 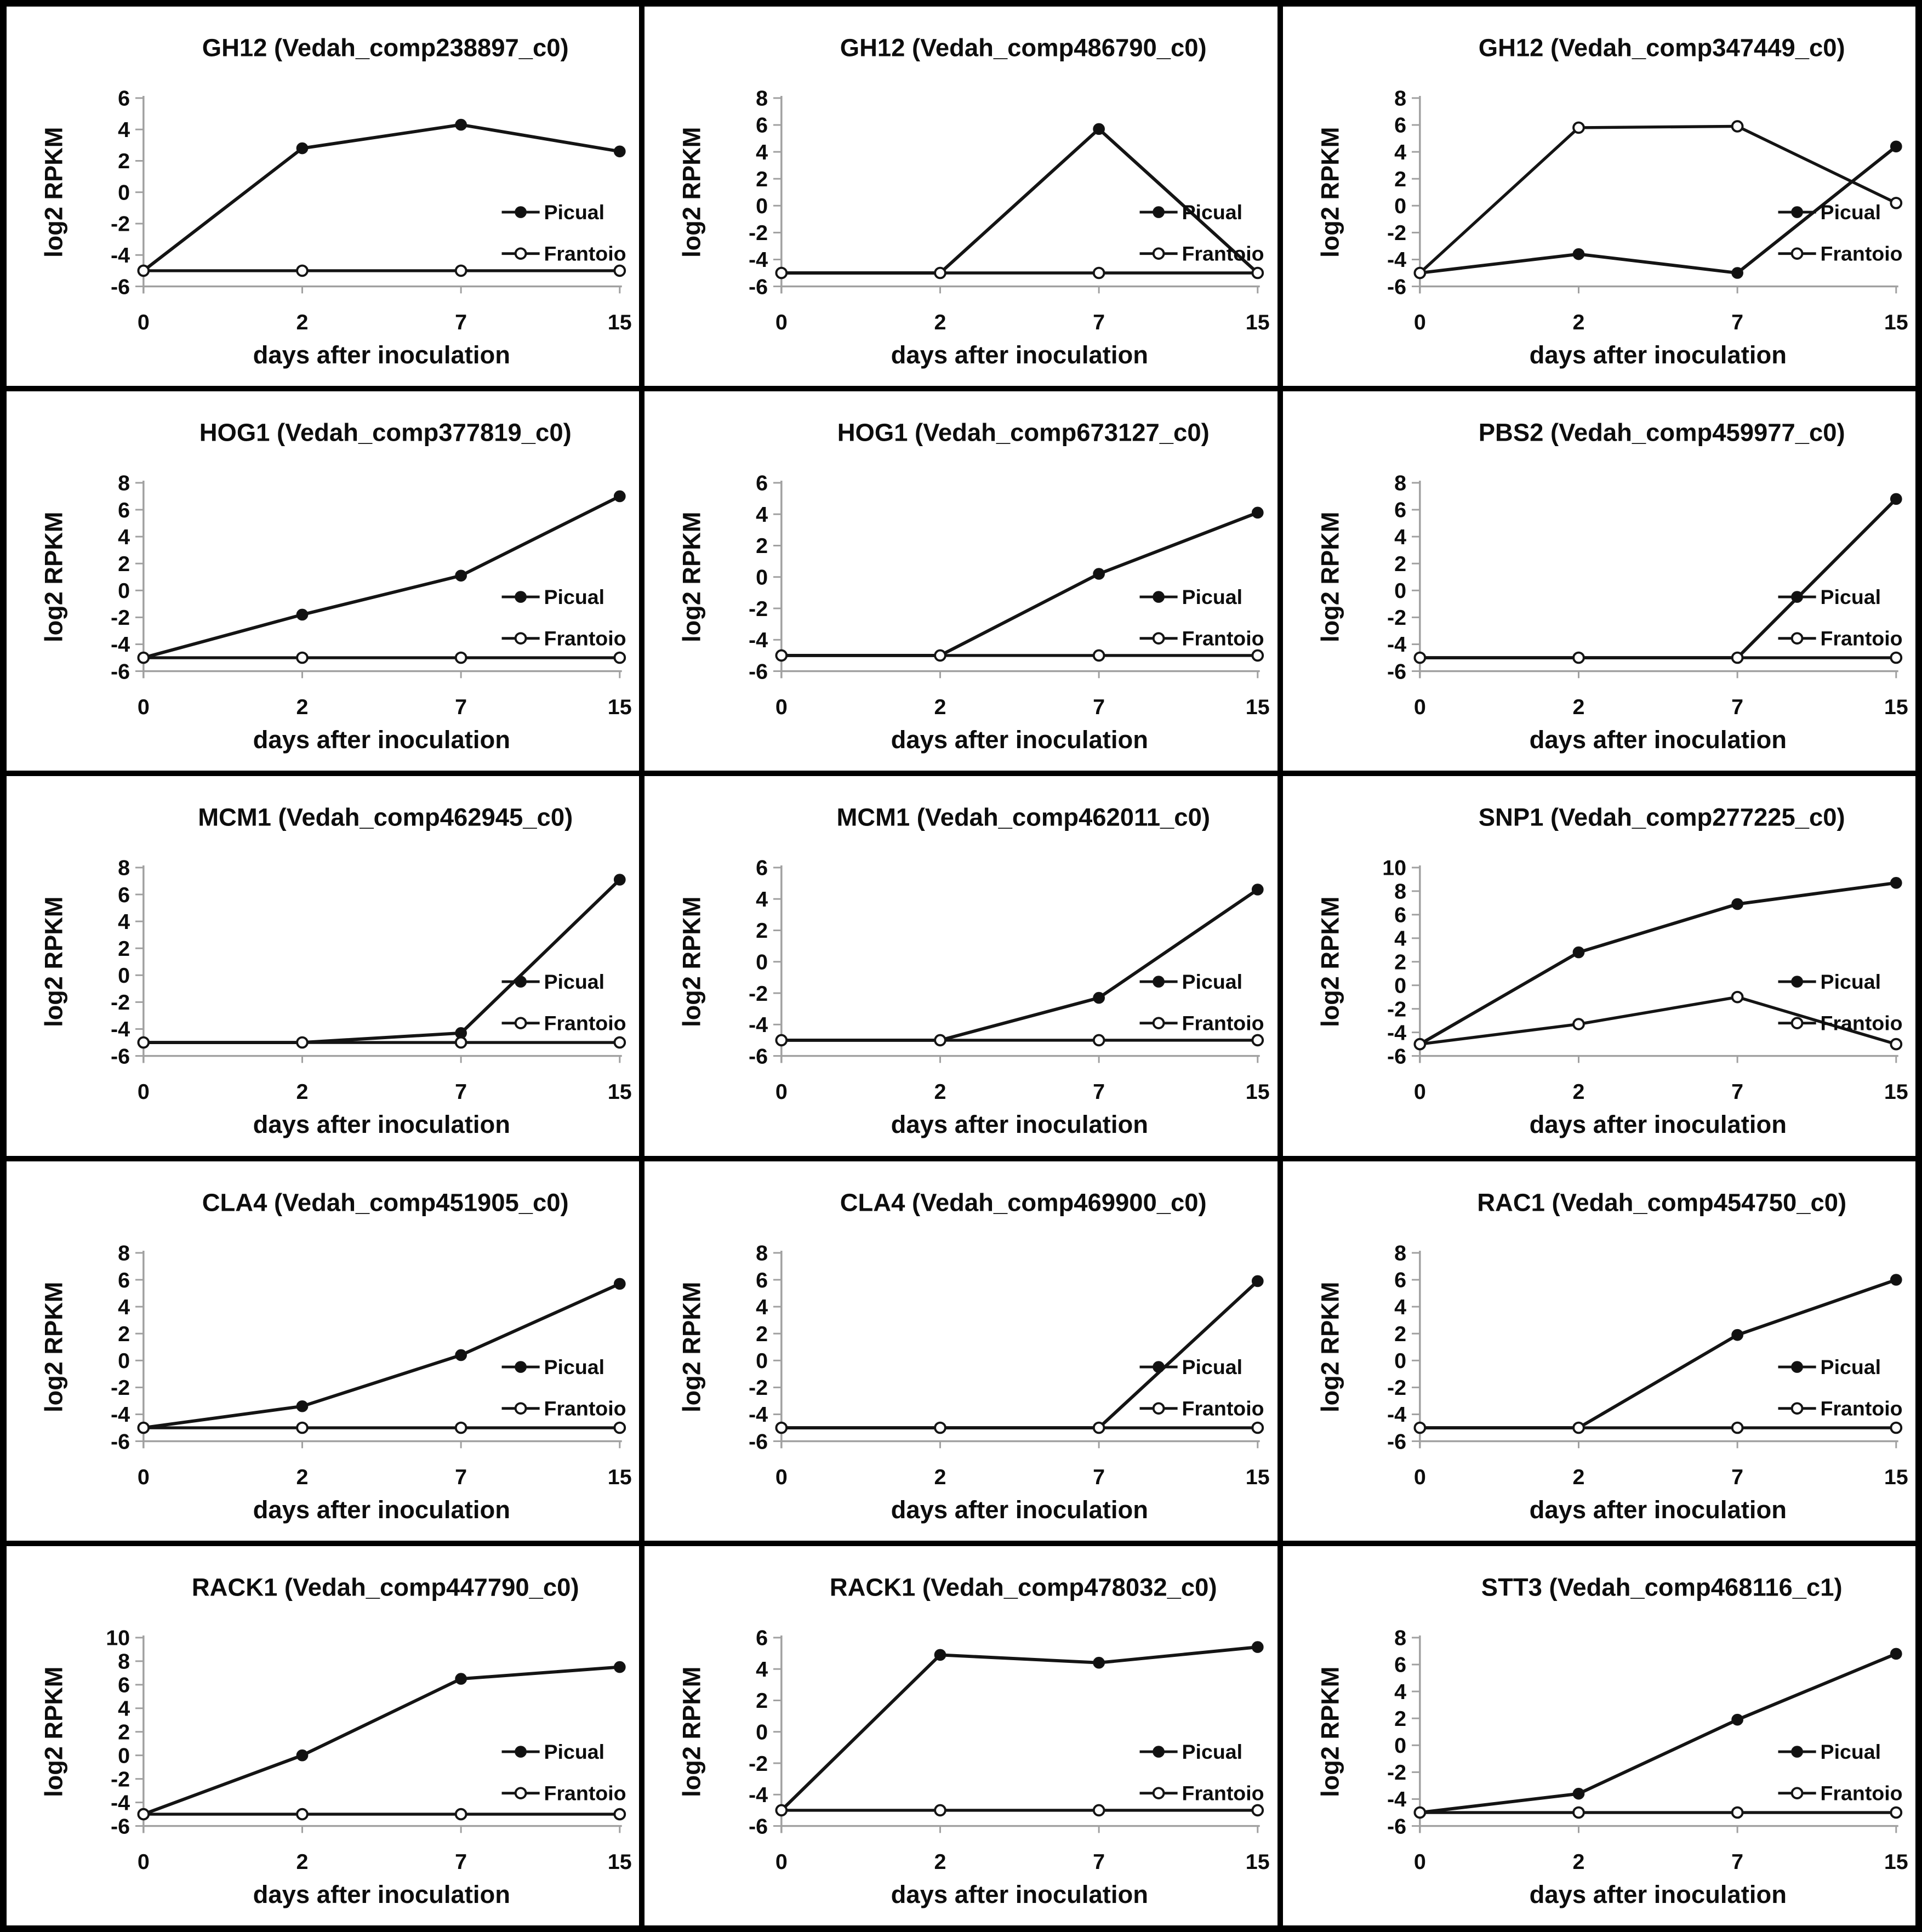 What do you see at coordinates (385, 47) in the screenshot?
I see `chart-title: GH12 (Vedah_comp238897_c0)` at bounding box center [385, 47].